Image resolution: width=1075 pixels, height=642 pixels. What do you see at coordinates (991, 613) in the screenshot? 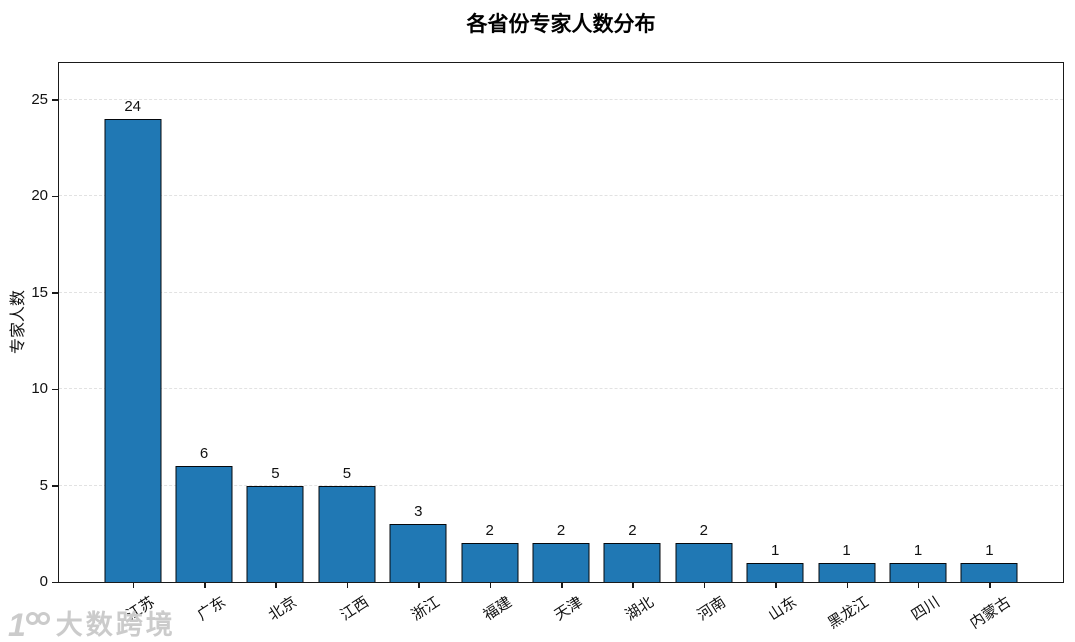
I see `x-tick-label: 内蒙古` at bounding box center [991, 613].